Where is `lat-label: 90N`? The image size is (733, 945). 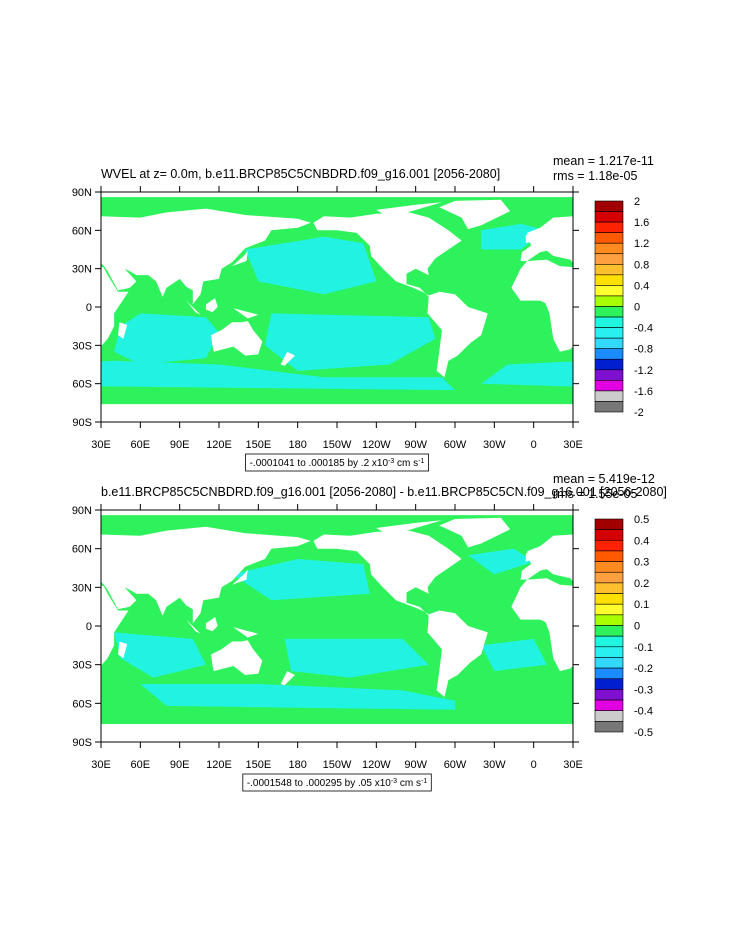
lat-label: 90N is located at coordinates (82, 511).